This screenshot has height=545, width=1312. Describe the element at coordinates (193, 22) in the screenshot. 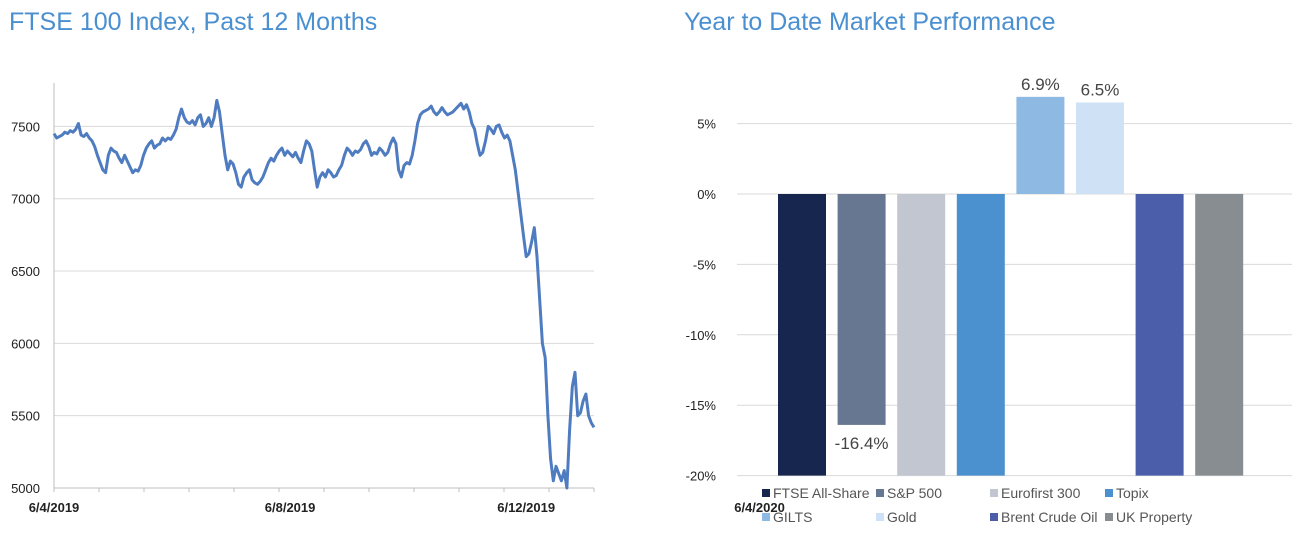

I see `line-chart-title: FTSE 100 Index, Past 12 Months` at that location.